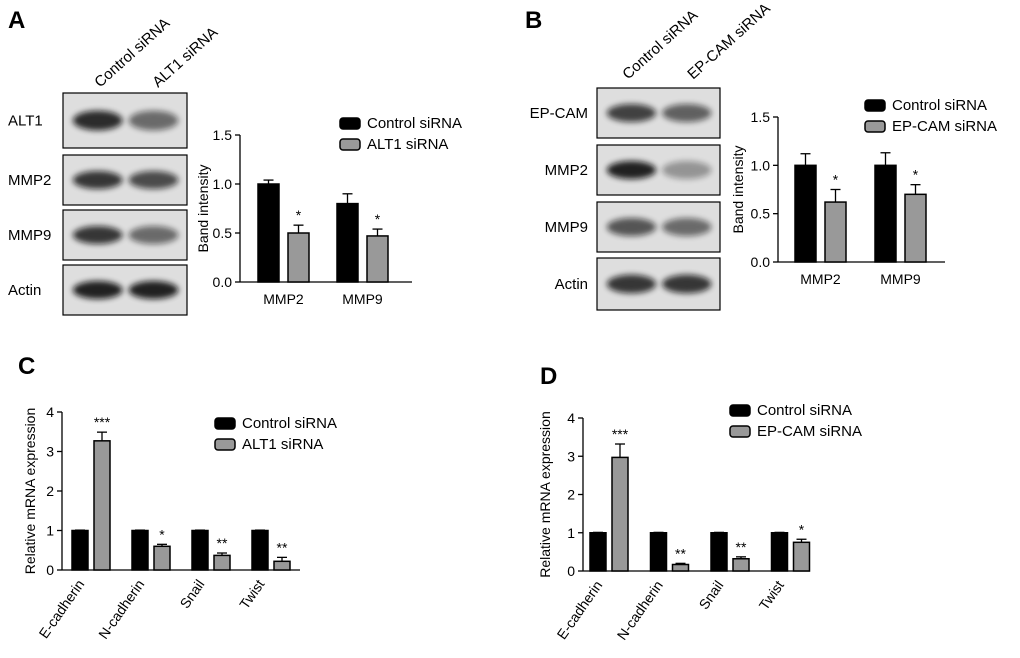  What do you see at coordinates (102, 422) in the screenshot?
I see `significance: ***` at bounding box center [102, 422].